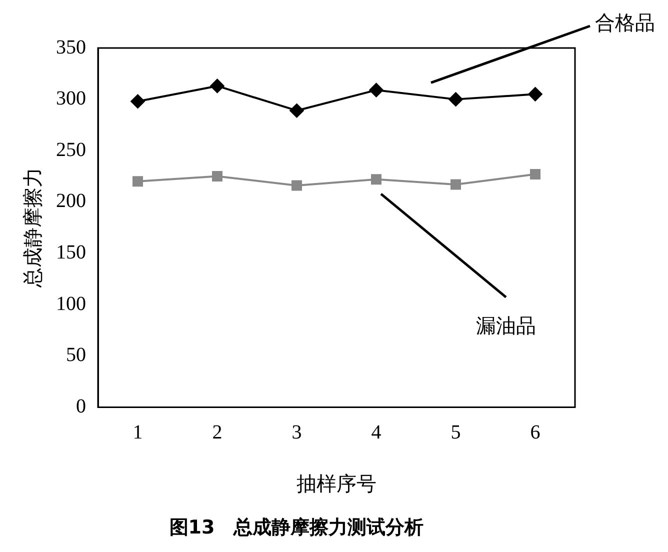  Describe the element at coordinates (297, 432) in the screenshot. I see `x-tick-label: 3` at that location.